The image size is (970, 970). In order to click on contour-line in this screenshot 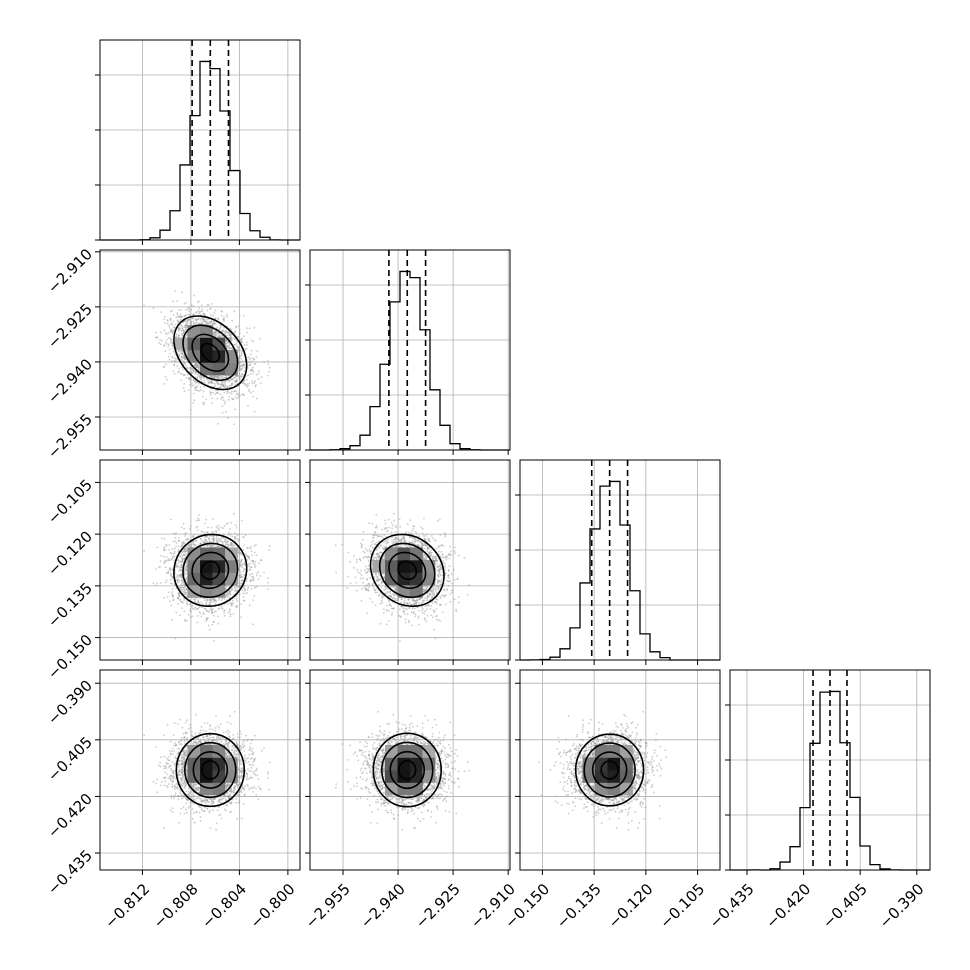, I will do `click(210, 353)`.